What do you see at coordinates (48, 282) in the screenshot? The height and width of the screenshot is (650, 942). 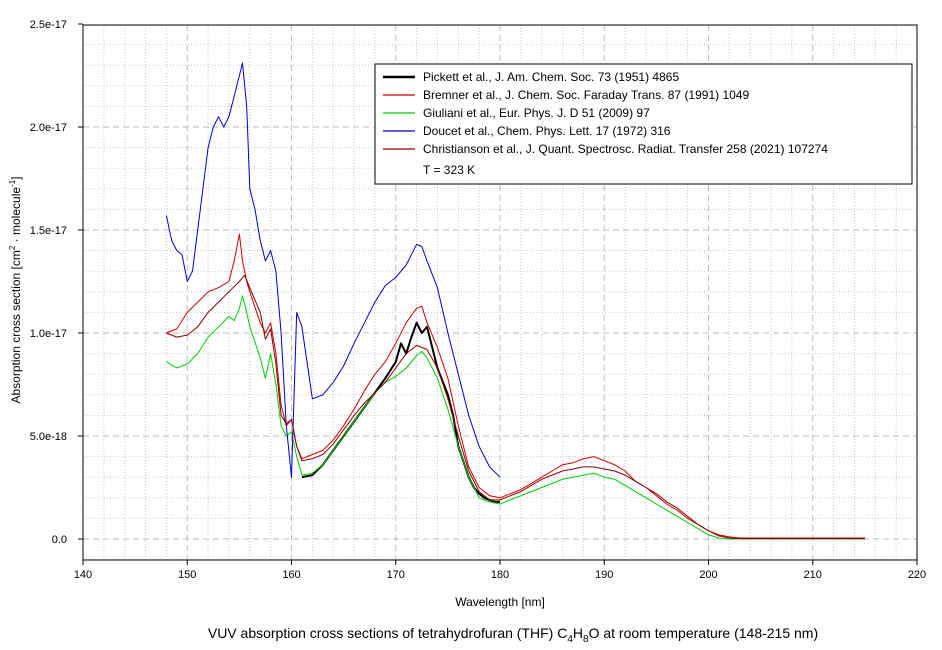 I see `y-tick-labels: 0.0 5.0e-18 1.0e-17 1.5e-17 2.0e-17 2.5e-17` at bounding box center [48, 282].